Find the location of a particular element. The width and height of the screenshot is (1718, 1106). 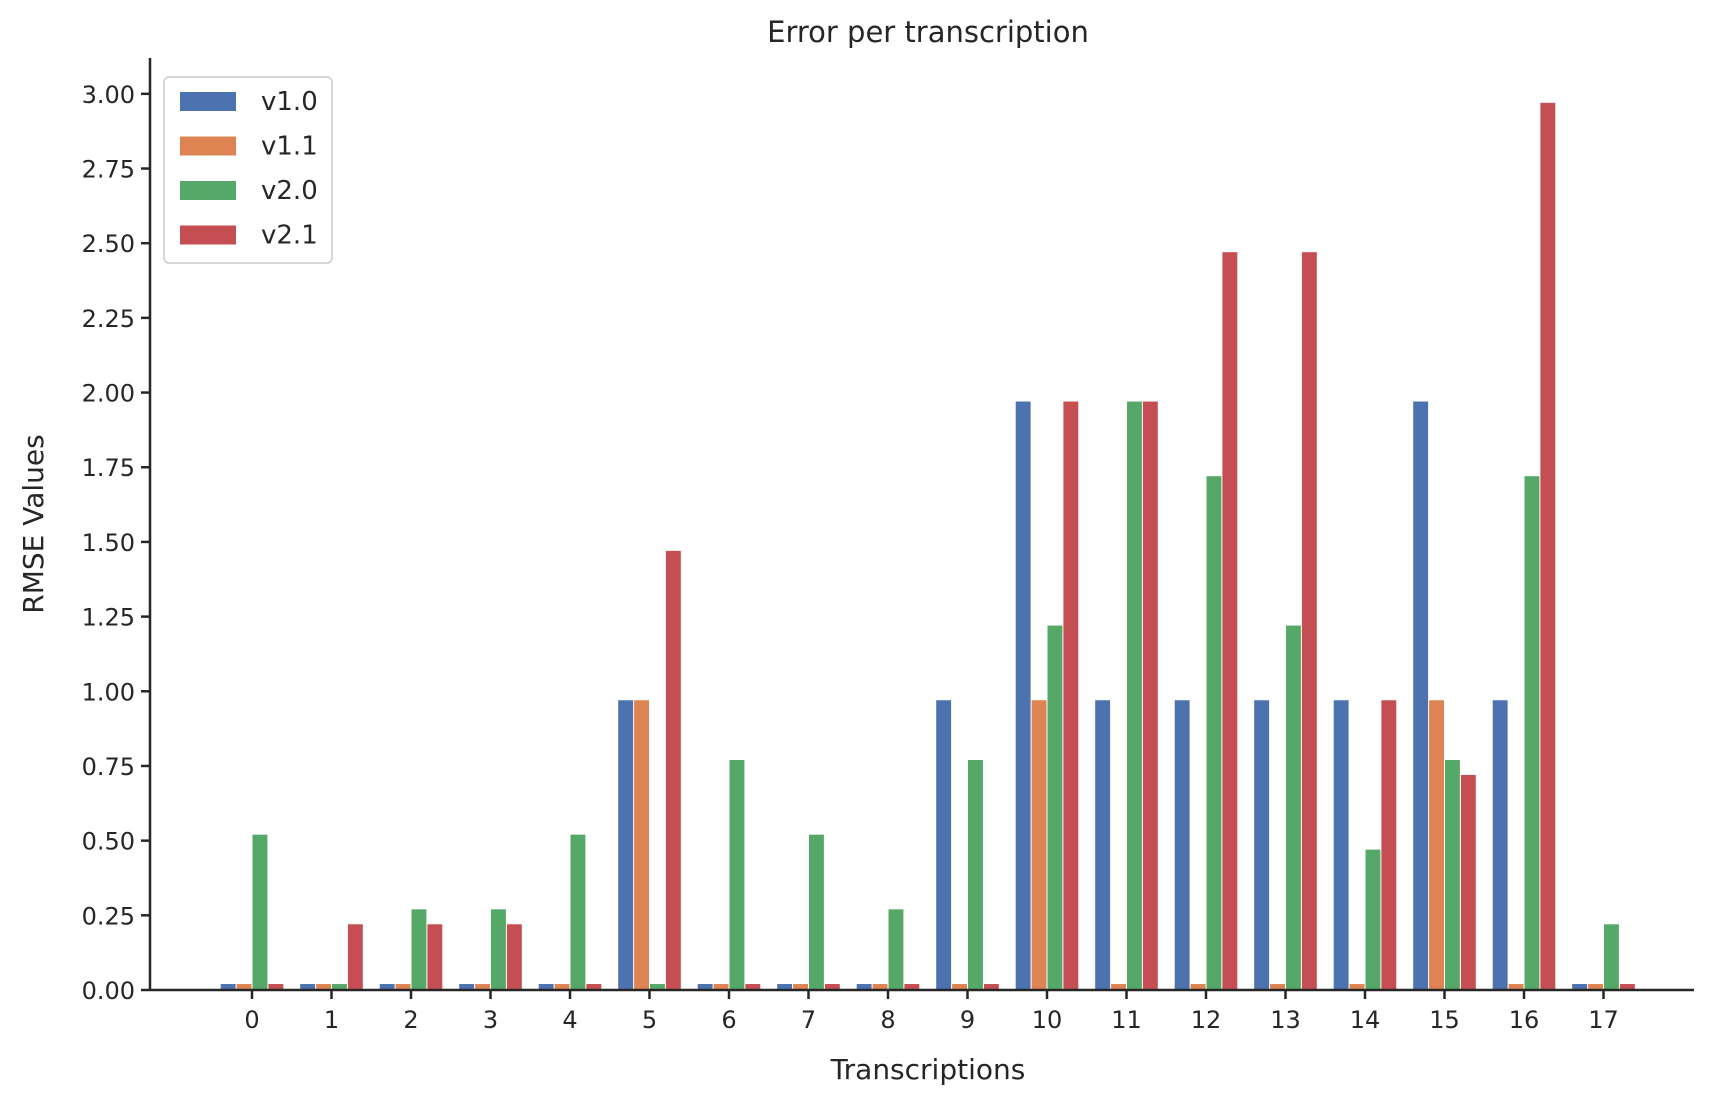

bar-v1.0-11 is located at coordinates (1103, 845).